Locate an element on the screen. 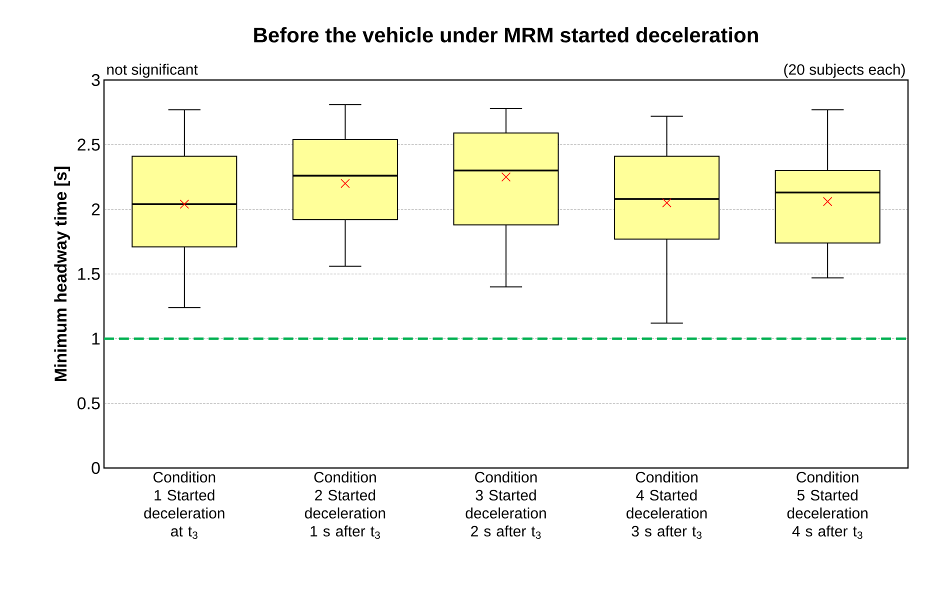 This screenshot has width=941, height=608. x-tick-label: Condition 2 Started deceleration 1 s after t$_{3}$ is located at coordinates (345, 505).